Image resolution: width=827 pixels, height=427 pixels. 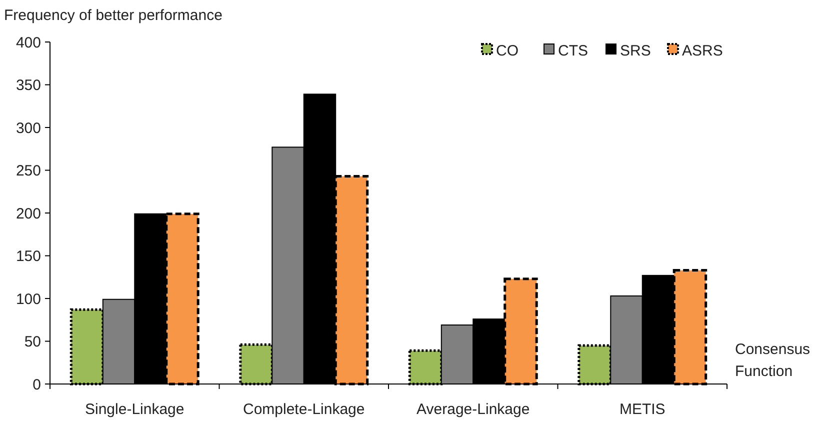 What do you see at coordinates (28, 299) in the screenshot?
I see `y-tick-label: 100` at bounding box center [28, 299].